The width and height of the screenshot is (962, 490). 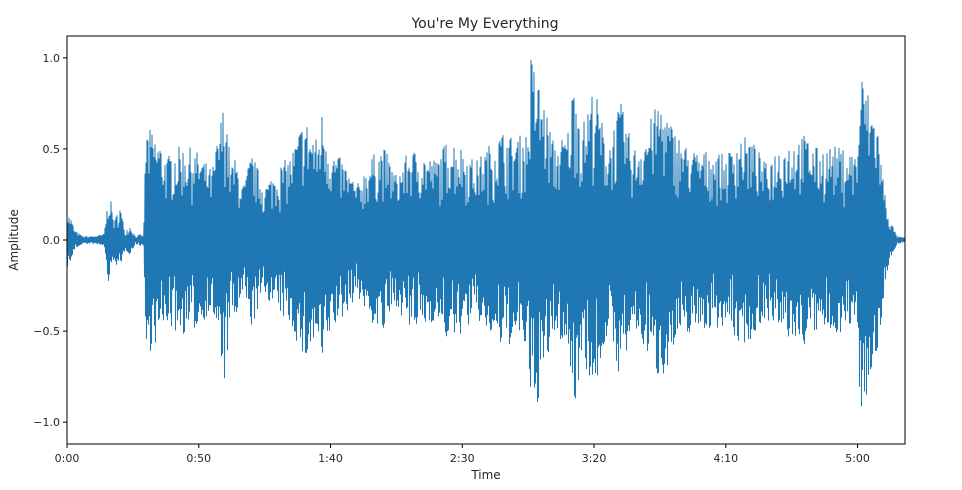 I want to click on x-tick-label: 5:00, so click(x=857, y=458).